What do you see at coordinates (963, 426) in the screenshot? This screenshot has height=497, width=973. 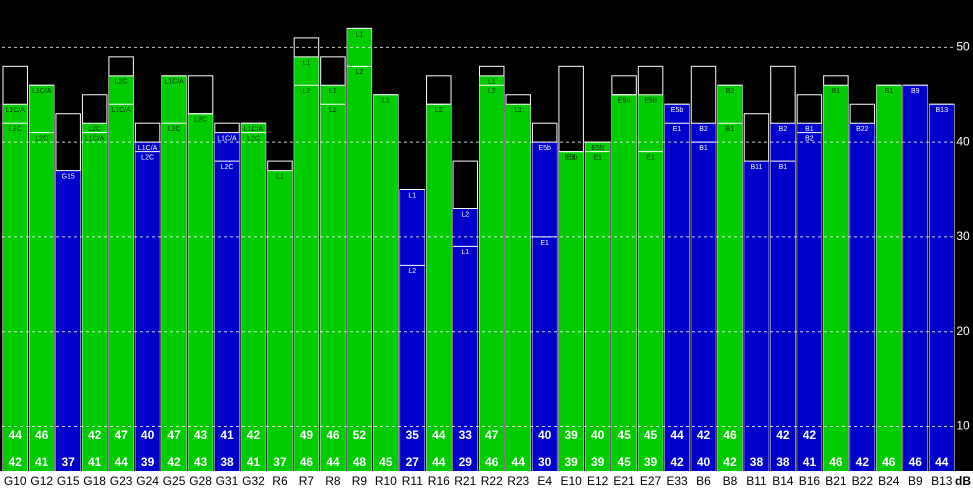 I see `y-tick-label: 10` at bounding box center [963, 426].